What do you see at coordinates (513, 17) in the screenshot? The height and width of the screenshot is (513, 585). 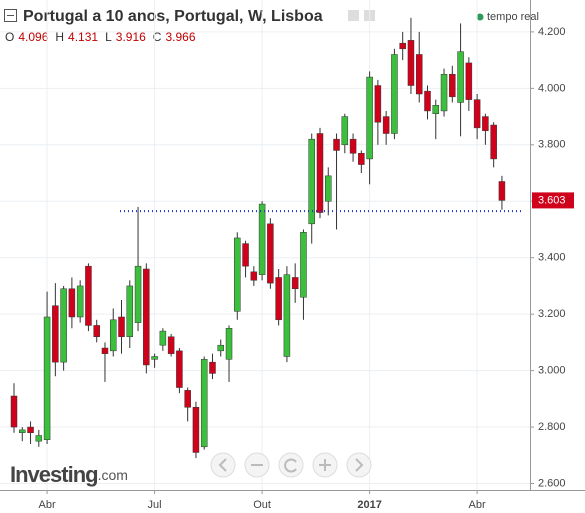 I see `realtime-label: tempo real` at bounding box center [513, 17].